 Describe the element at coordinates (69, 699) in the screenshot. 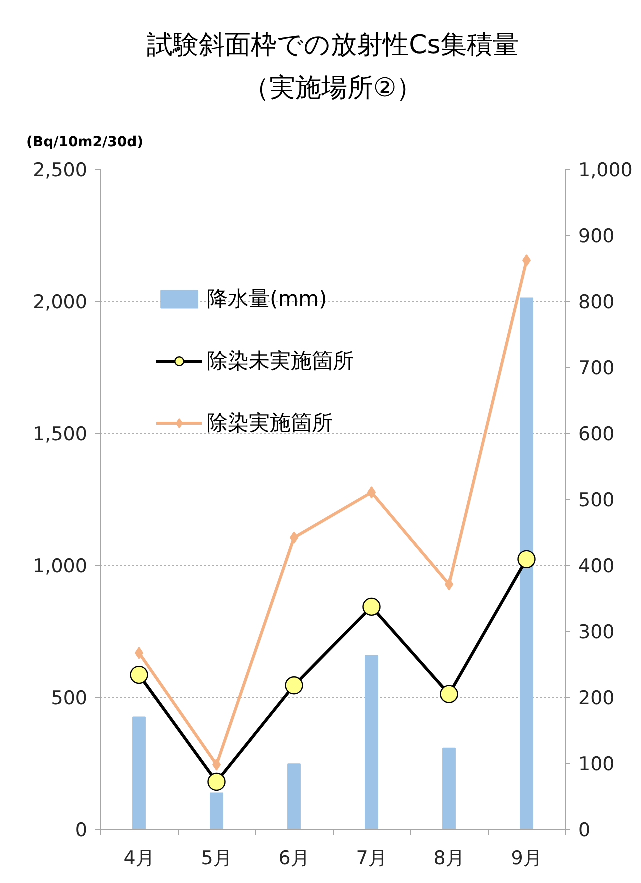

I see `y-tick-label: 500` at that location.